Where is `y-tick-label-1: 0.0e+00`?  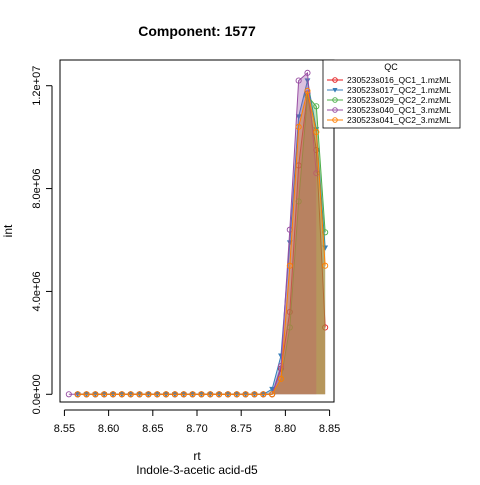
y-tick-label-1: 0.0e+00 is located at coordinates (37, 394).